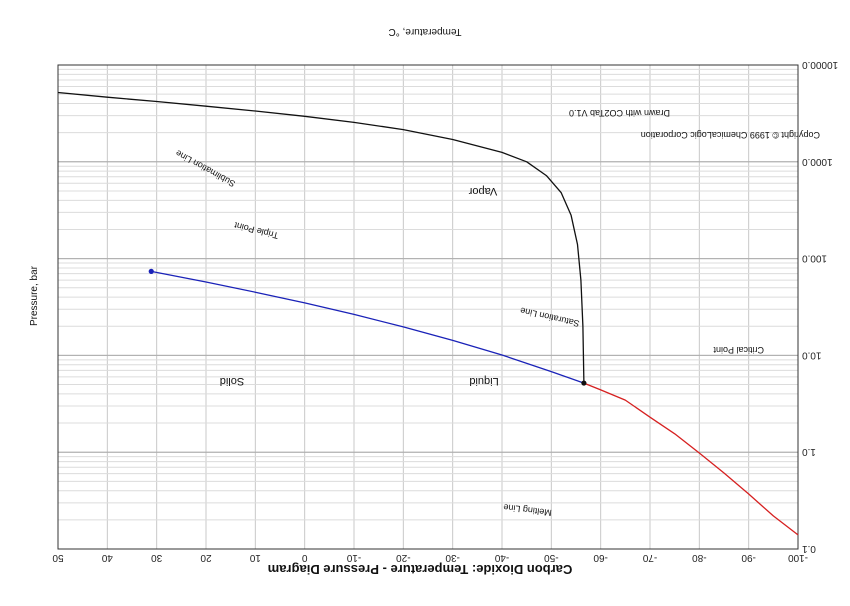  Describe the element at coordinates (255, 557) in the screenshot. I see `x-tick-label: 10` at that location.